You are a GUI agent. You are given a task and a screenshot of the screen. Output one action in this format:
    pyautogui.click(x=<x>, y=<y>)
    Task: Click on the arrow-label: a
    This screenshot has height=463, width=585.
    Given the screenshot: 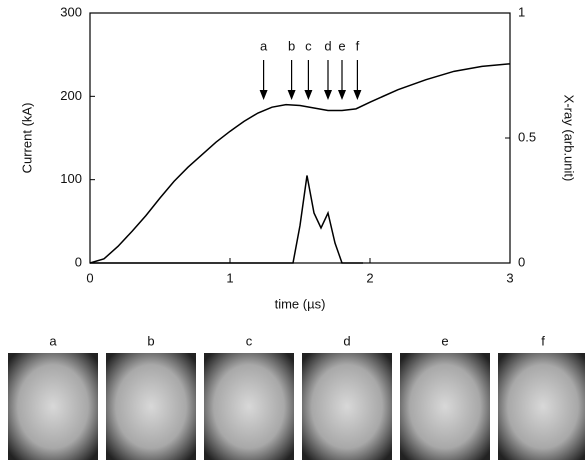 What is the action you would take?
    pyautogui.click(x=264, y=45)
    